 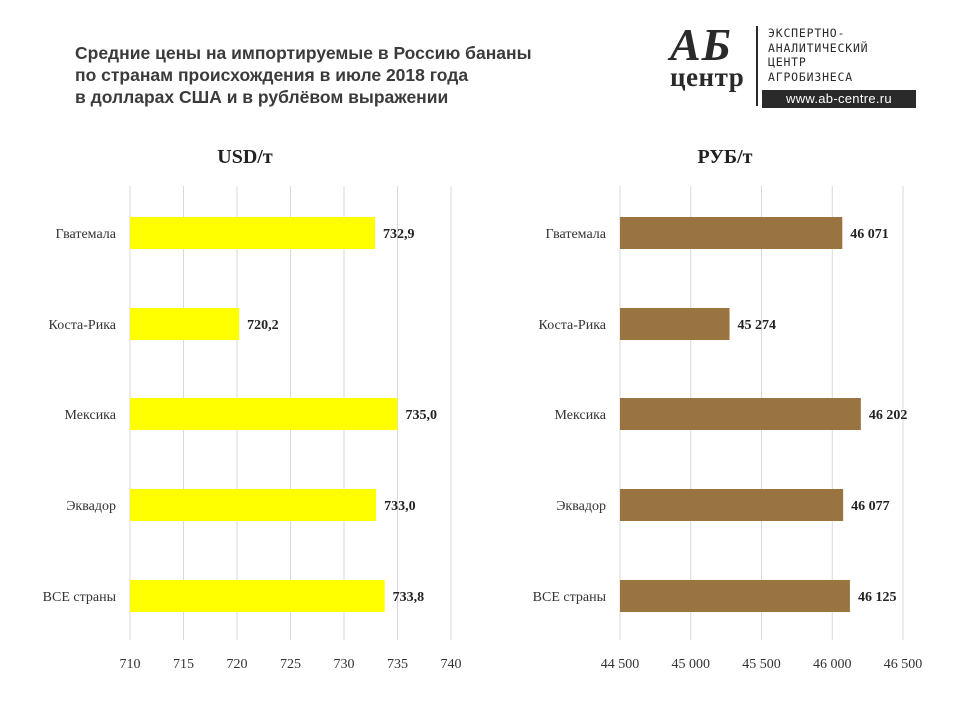 I want to click on rub-x-tick-label: 44 500, so click(x=620, y=664).